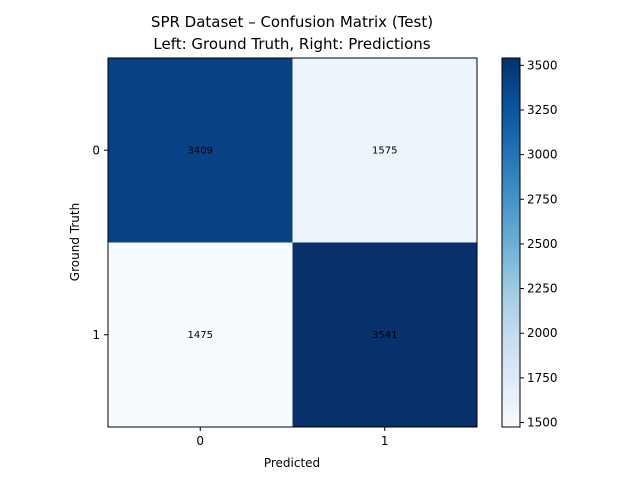  I want to click on colorbar-tick-label: 3250, so click(542, 110).